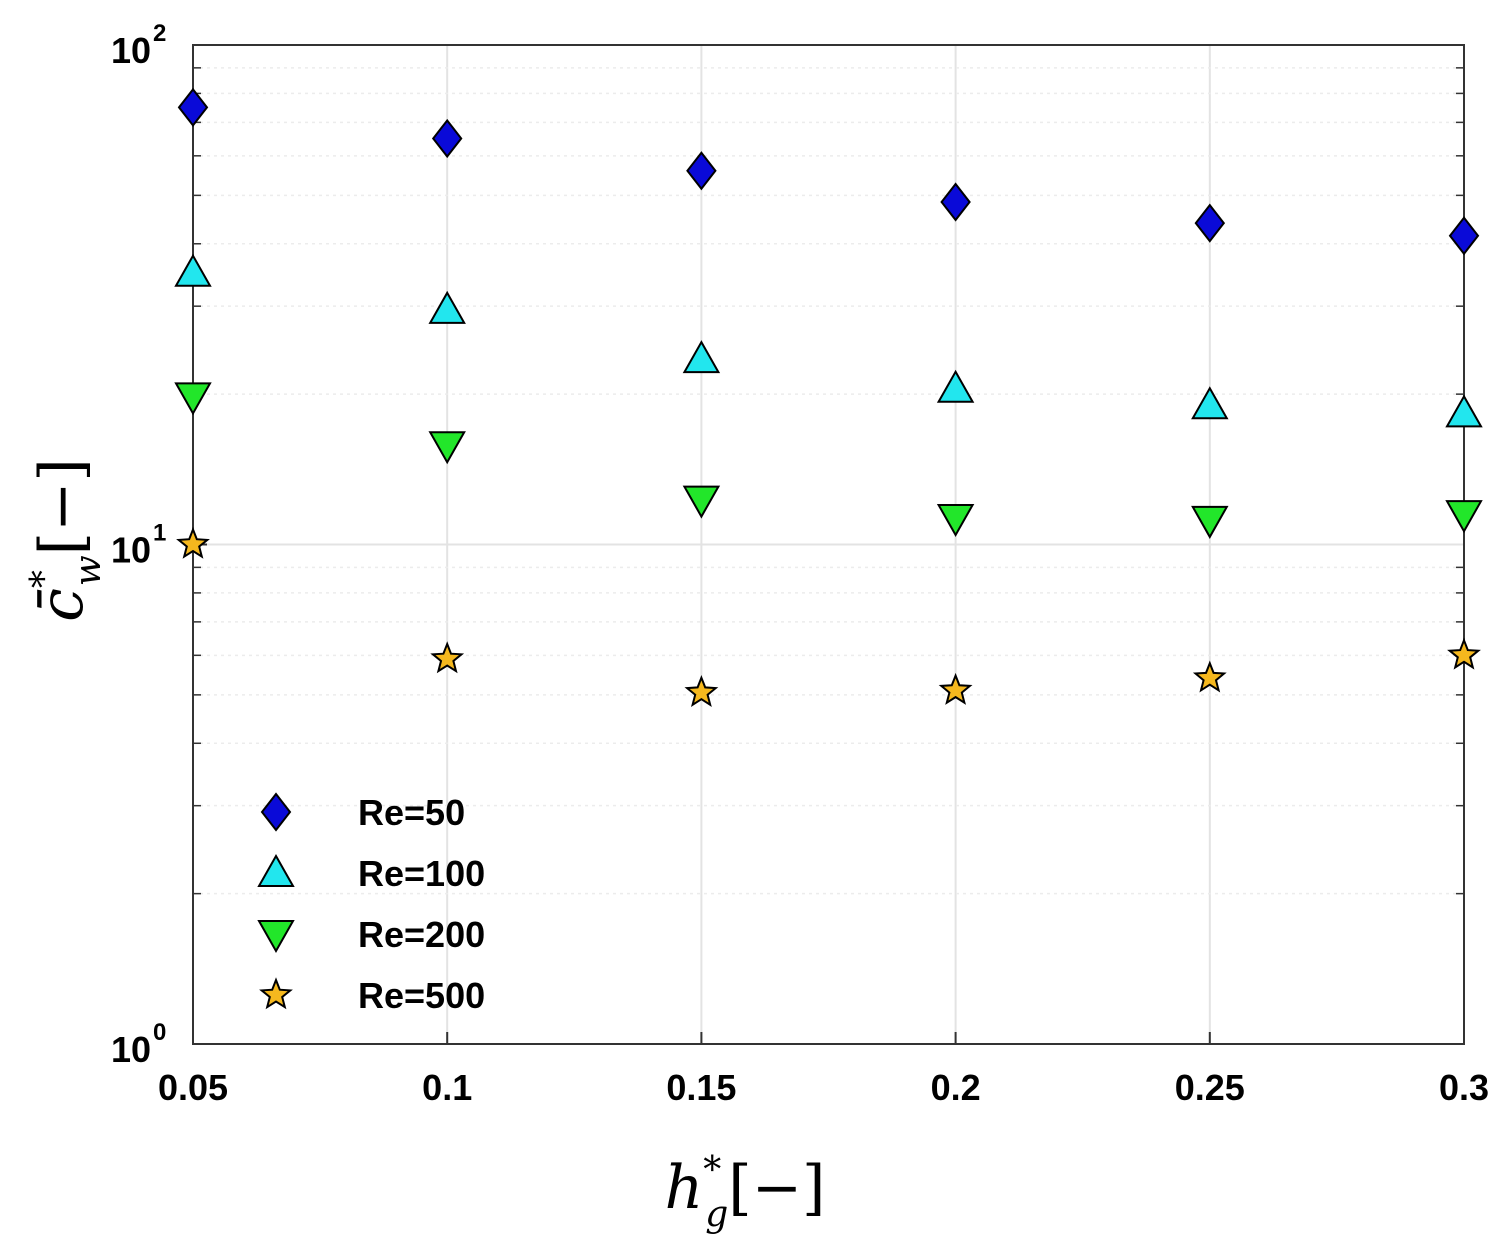  I want to click on y-axis-title-sub: w, so click(88, 570).